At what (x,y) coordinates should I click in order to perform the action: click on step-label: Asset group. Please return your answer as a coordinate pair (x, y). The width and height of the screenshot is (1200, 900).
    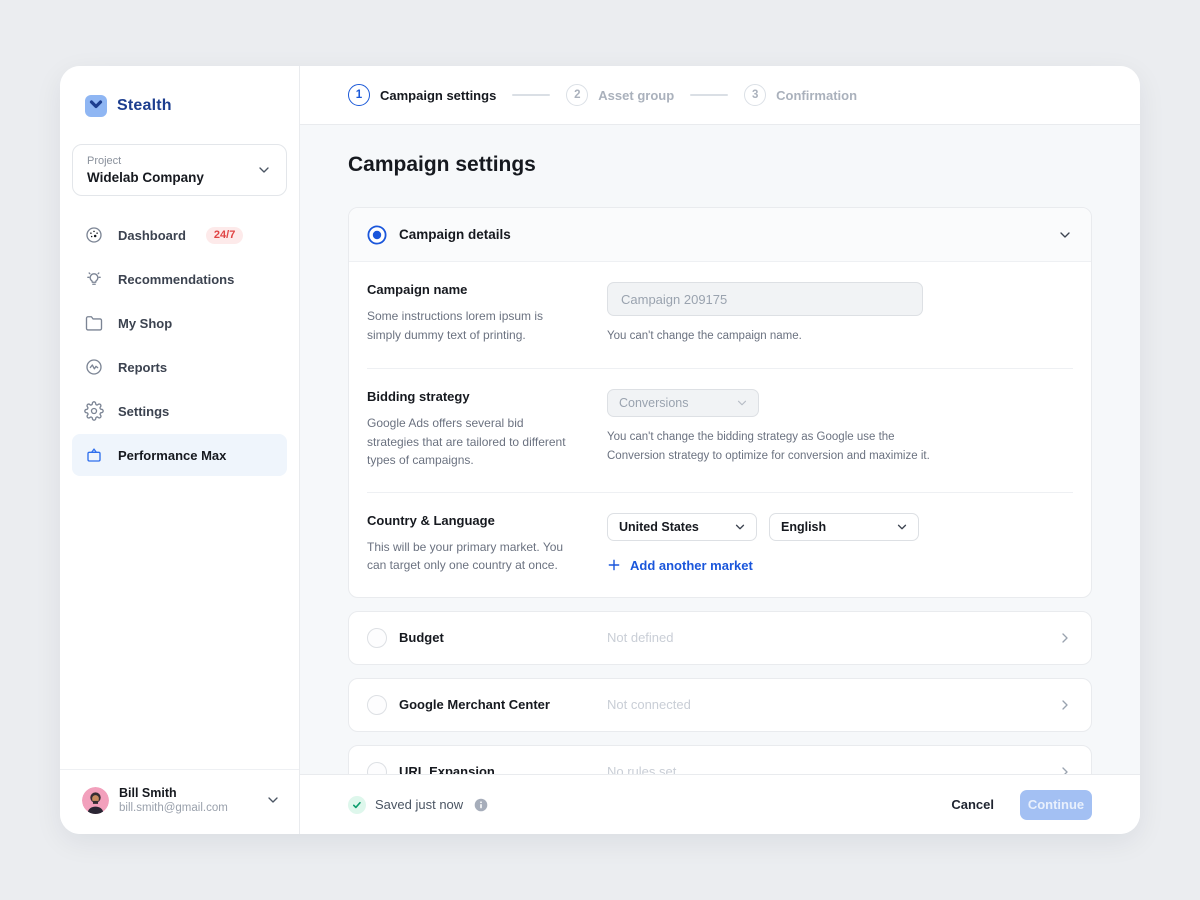
    Looking at the image, I should click on (636, 95).